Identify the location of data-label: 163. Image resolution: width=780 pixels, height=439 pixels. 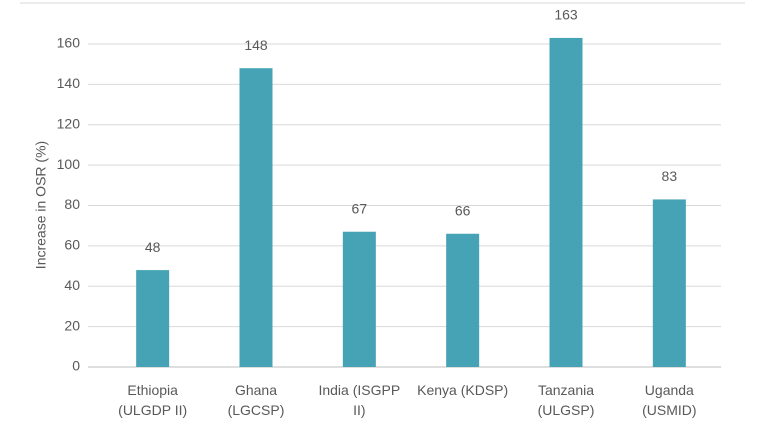
(566, 15).